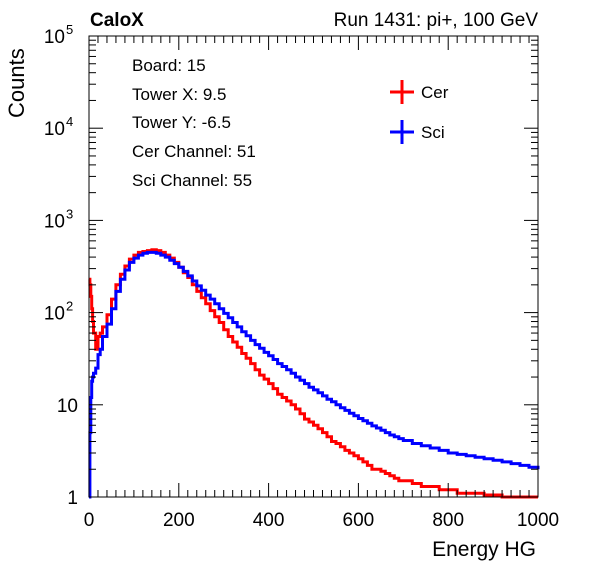 Image resolution: width=596 pixels, height=572 pixels. What do you see at coordinates (69, 121) in the screenshot?
I see `y-tick-exponent: 4` at bounding box center [69, 121].